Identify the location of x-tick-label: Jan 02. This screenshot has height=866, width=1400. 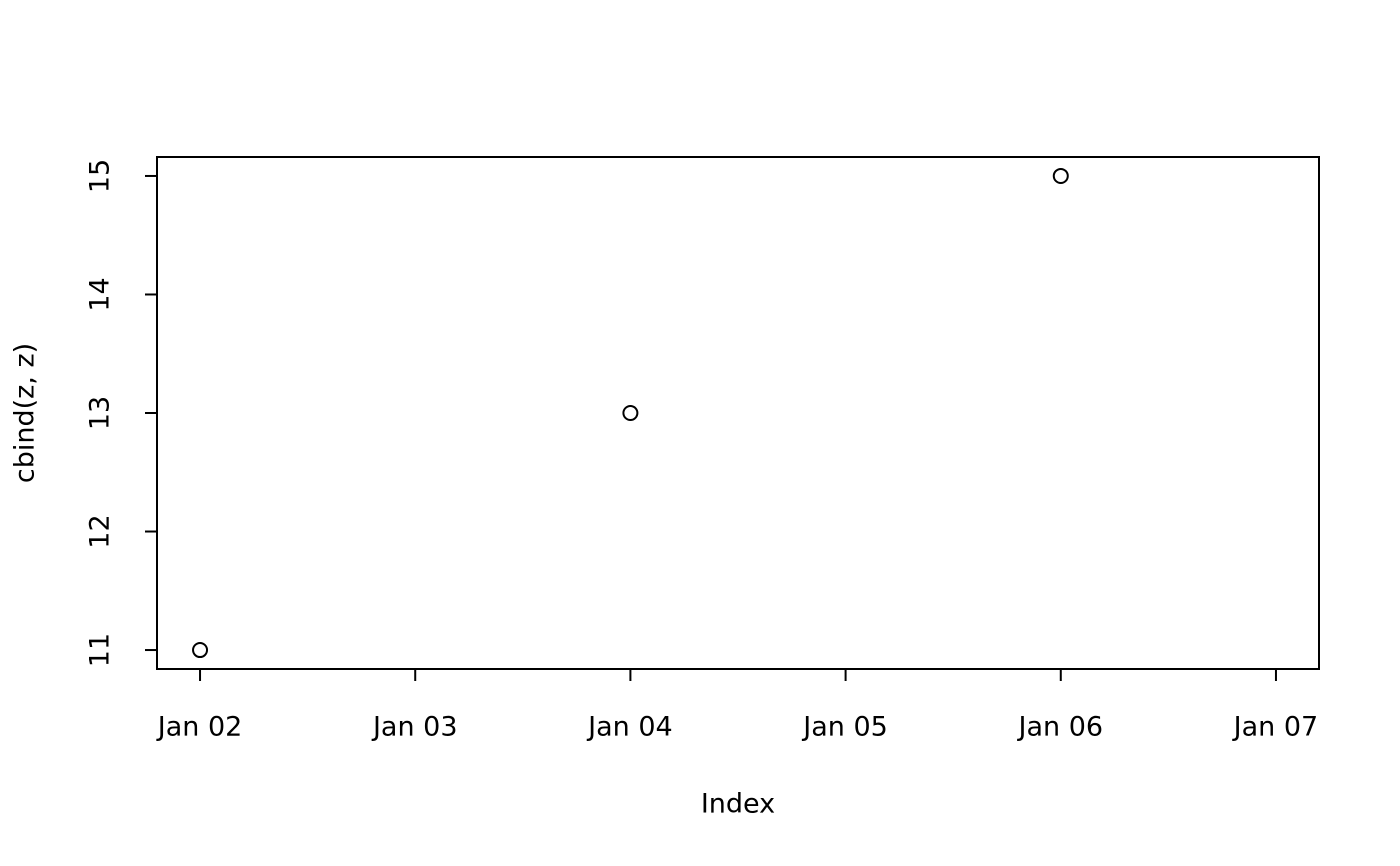
(199, 727).